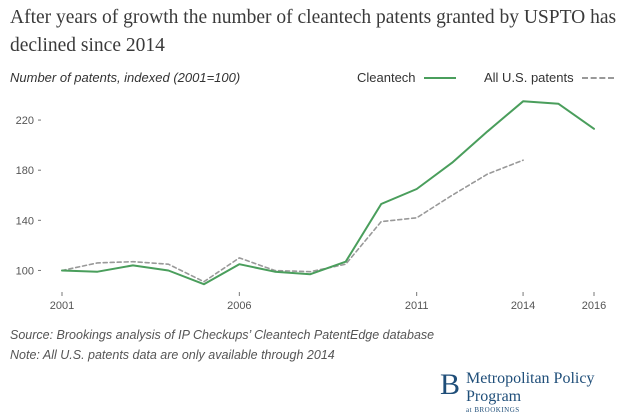 The image size is (640, 414). I want to click on x-tick-label-2006: 2006, so click(239, 306).